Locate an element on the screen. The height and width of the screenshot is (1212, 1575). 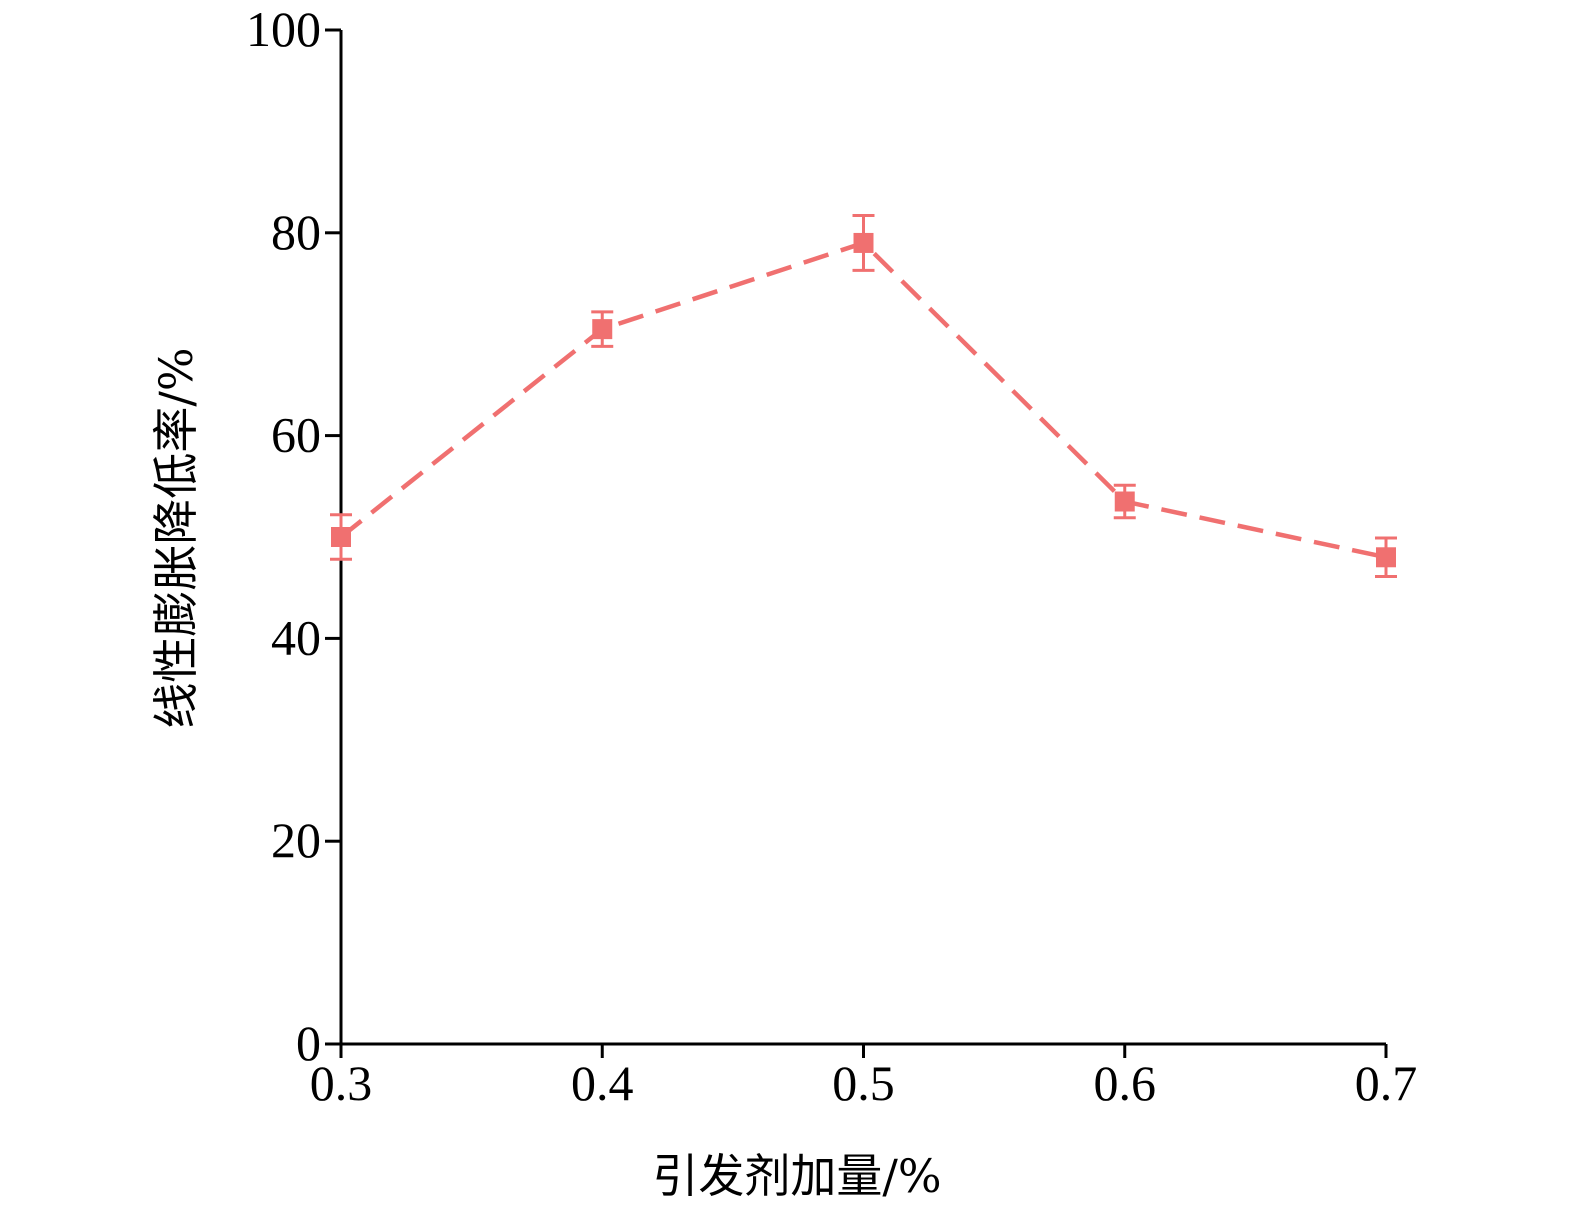
y-axis-title: 线性膨胀降低率/% is located at coordinates (176, 537).